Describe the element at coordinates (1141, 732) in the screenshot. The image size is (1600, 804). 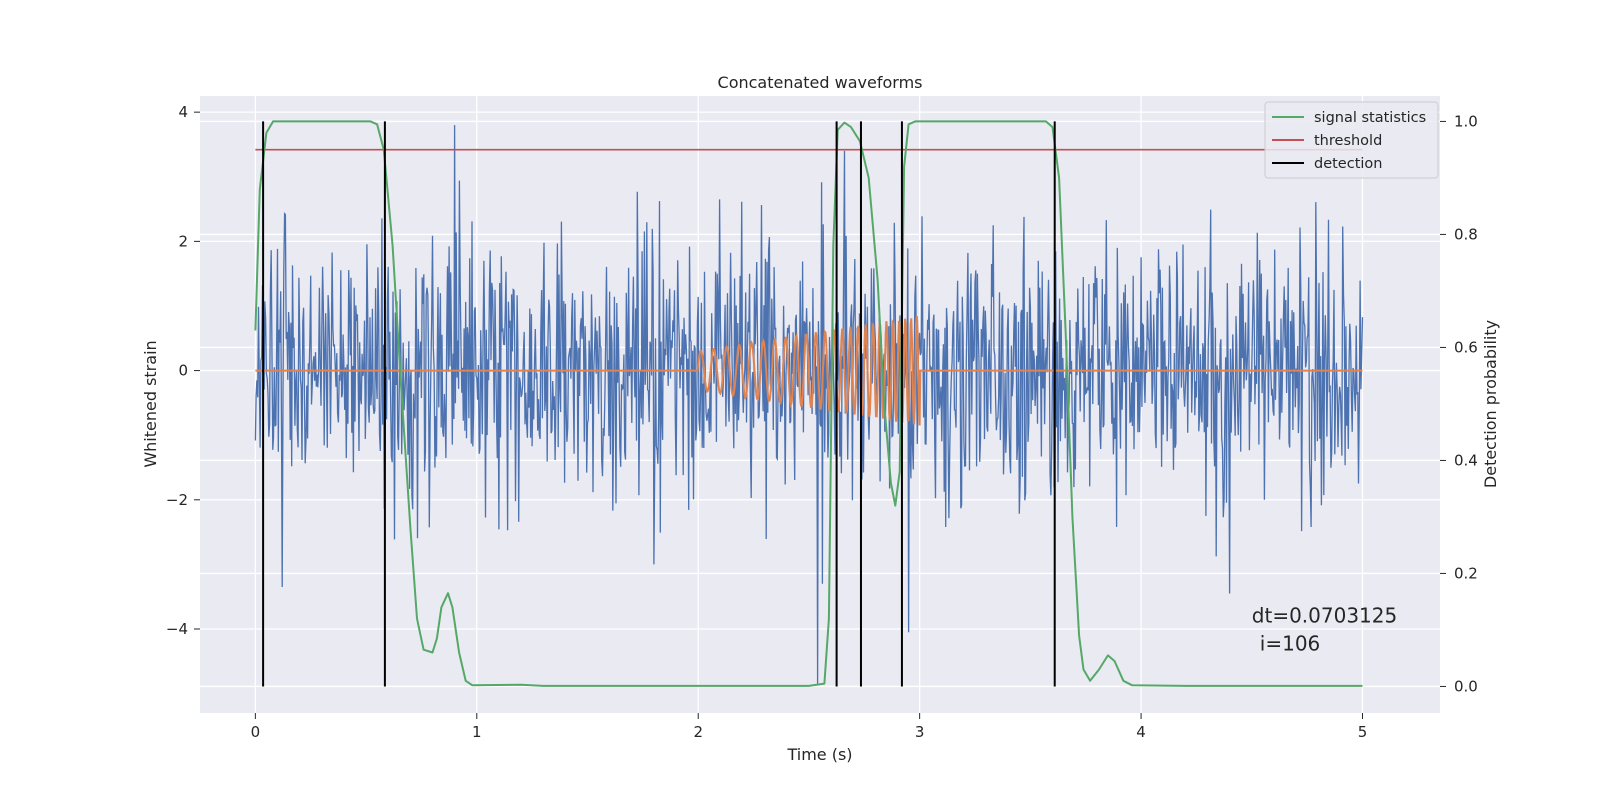
I see `x-tick-label: 4` at that location.